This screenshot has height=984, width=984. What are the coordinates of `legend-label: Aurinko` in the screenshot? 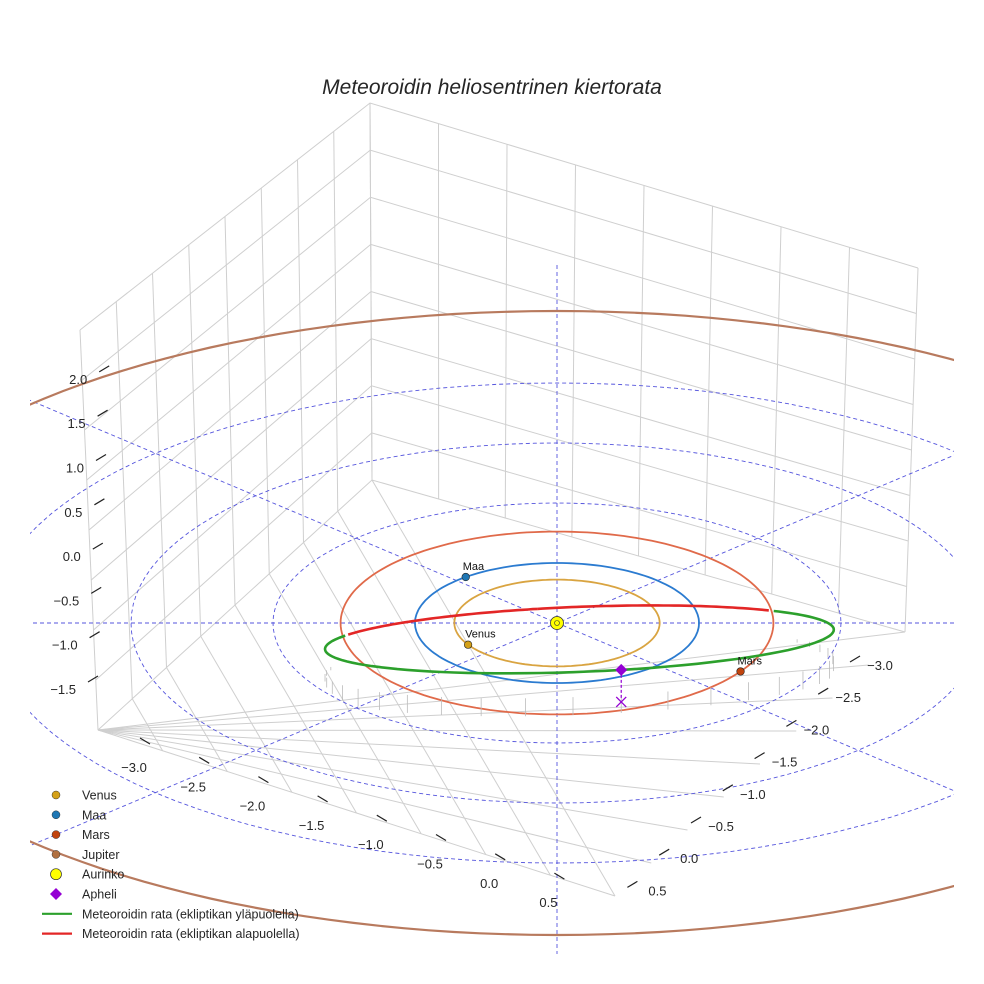 It's located at (103, 875).